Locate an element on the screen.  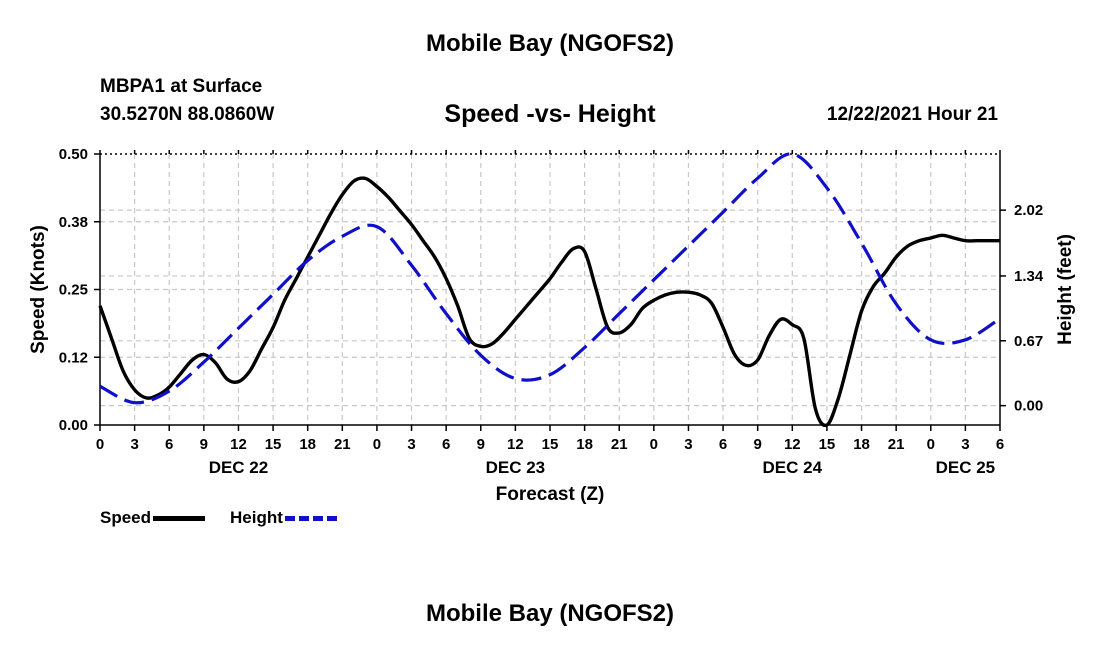
legend-speed-swatch is located at coordinates (179, 518).